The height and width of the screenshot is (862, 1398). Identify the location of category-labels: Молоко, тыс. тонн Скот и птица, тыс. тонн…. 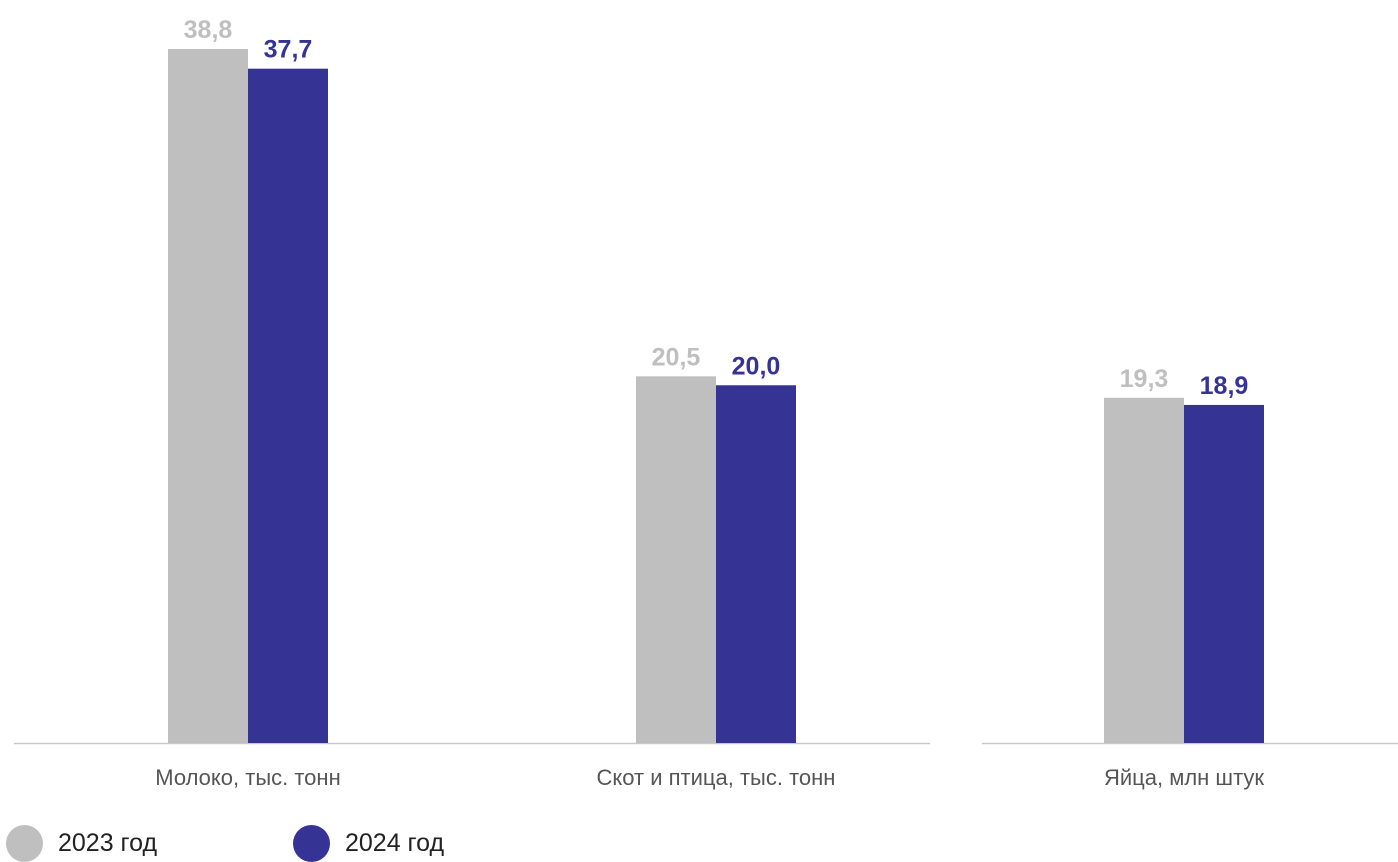
(709, 777).